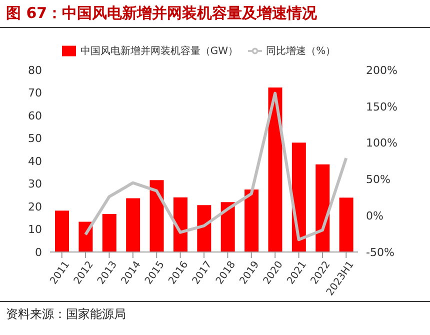 This screenshot has height=335, width=430. Describe the element at coordinates (382, 70) in the screenshot. I see `y2-tick-label: 200%` at that location.